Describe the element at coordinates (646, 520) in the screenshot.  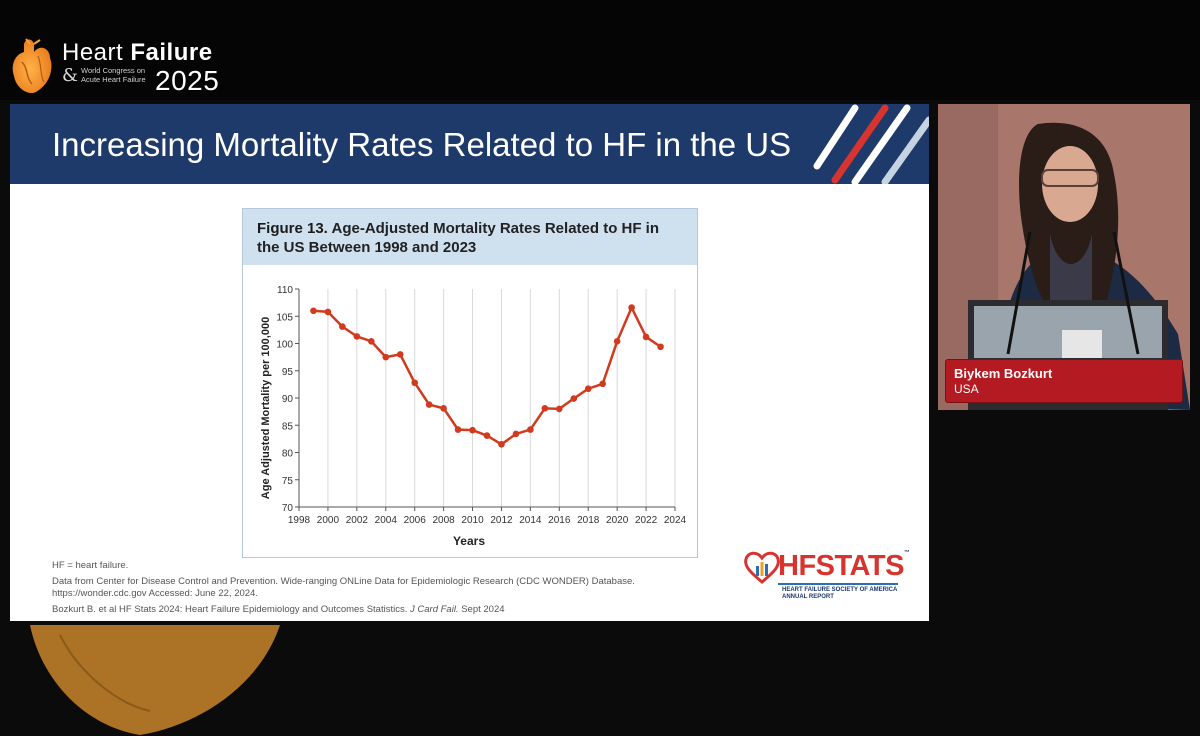
I see `x-tick-label: 2022` at that location.